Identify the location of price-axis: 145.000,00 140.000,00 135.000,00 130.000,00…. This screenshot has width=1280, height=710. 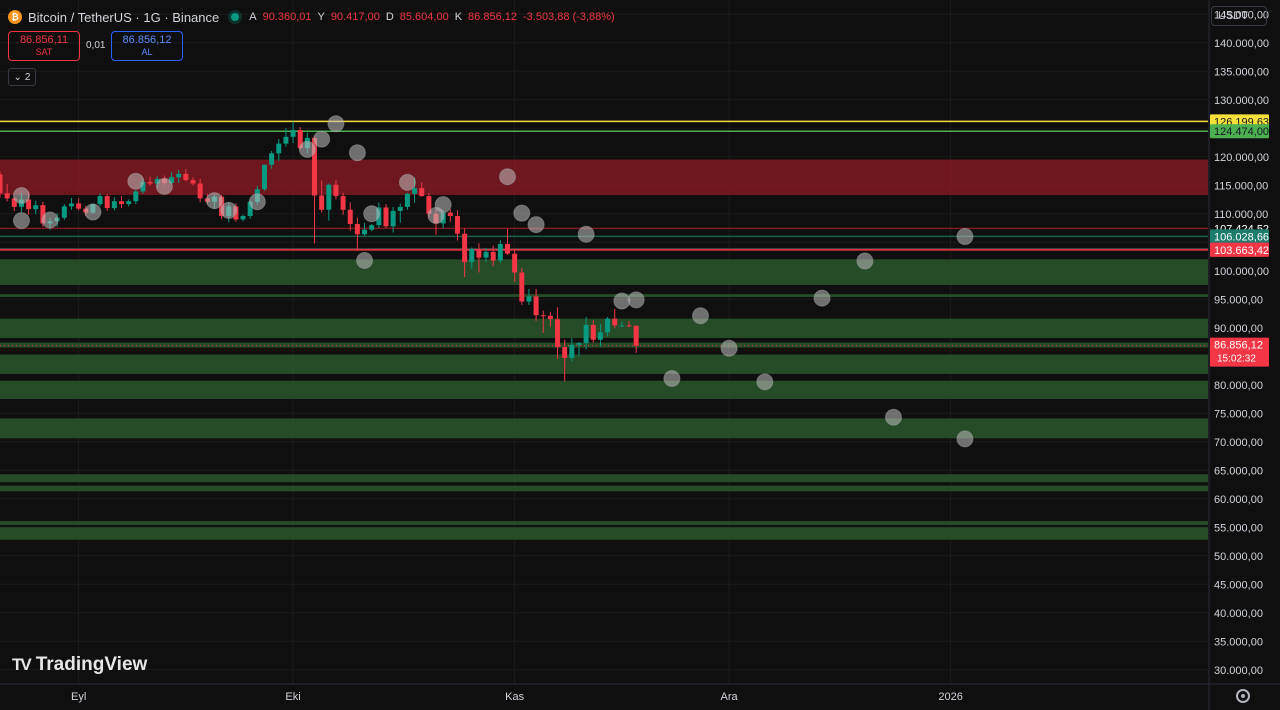
(1241, 343).